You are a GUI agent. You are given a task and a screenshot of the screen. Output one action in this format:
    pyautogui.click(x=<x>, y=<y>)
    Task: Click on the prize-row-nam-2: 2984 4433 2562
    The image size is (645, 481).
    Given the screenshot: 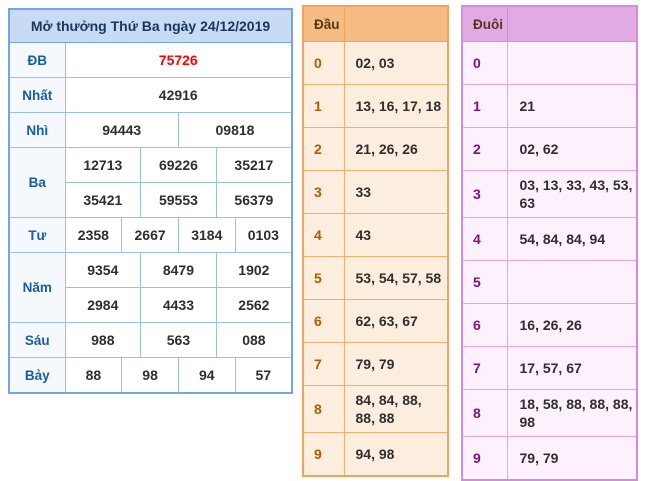 What is the action you would take?
    pyautogui.click(x=151, y=305)
    